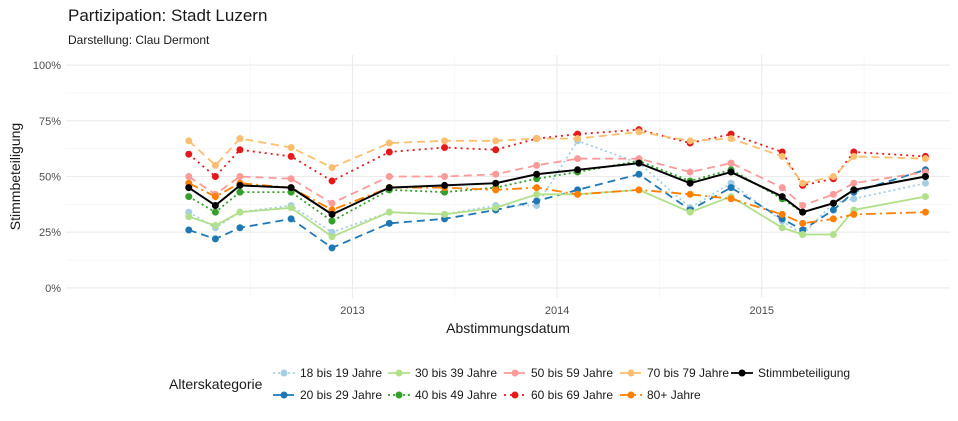 The image size is (958, 421). Describe the element at coordinates (508, 328) in the screenshot. I see `x-axis-title: Abstimmungsdatum` at that location.